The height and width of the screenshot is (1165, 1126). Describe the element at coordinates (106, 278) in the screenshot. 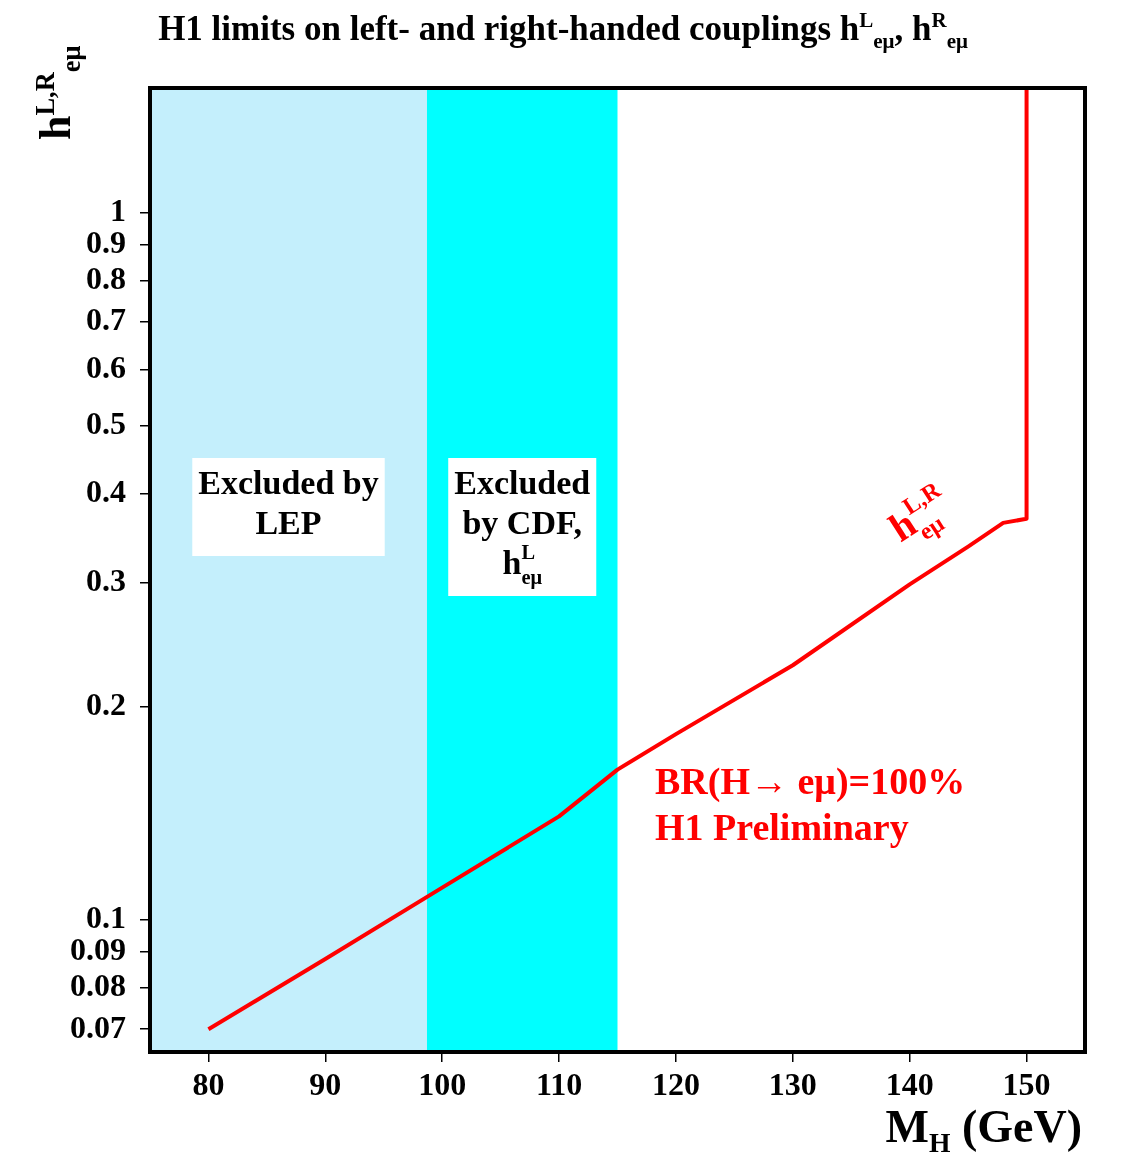

I see `y-tick-label: 0.8` at that location.